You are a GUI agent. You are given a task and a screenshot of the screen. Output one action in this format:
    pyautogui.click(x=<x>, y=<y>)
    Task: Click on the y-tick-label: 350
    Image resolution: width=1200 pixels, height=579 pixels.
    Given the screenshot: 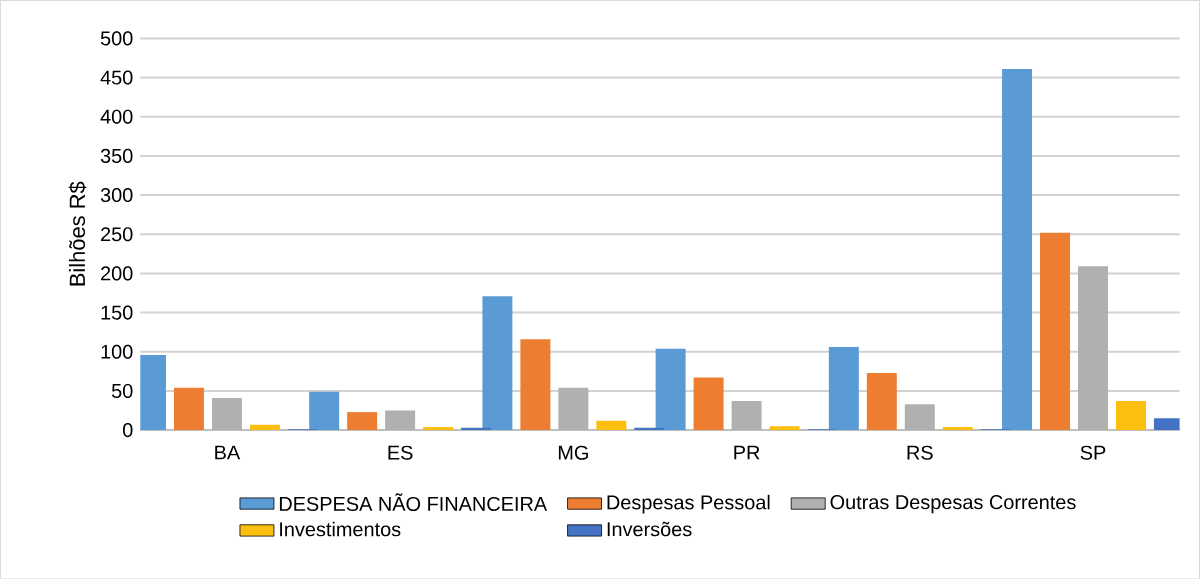 What is the action you would take?
    pyautogui.click(x=116, y=155)
    